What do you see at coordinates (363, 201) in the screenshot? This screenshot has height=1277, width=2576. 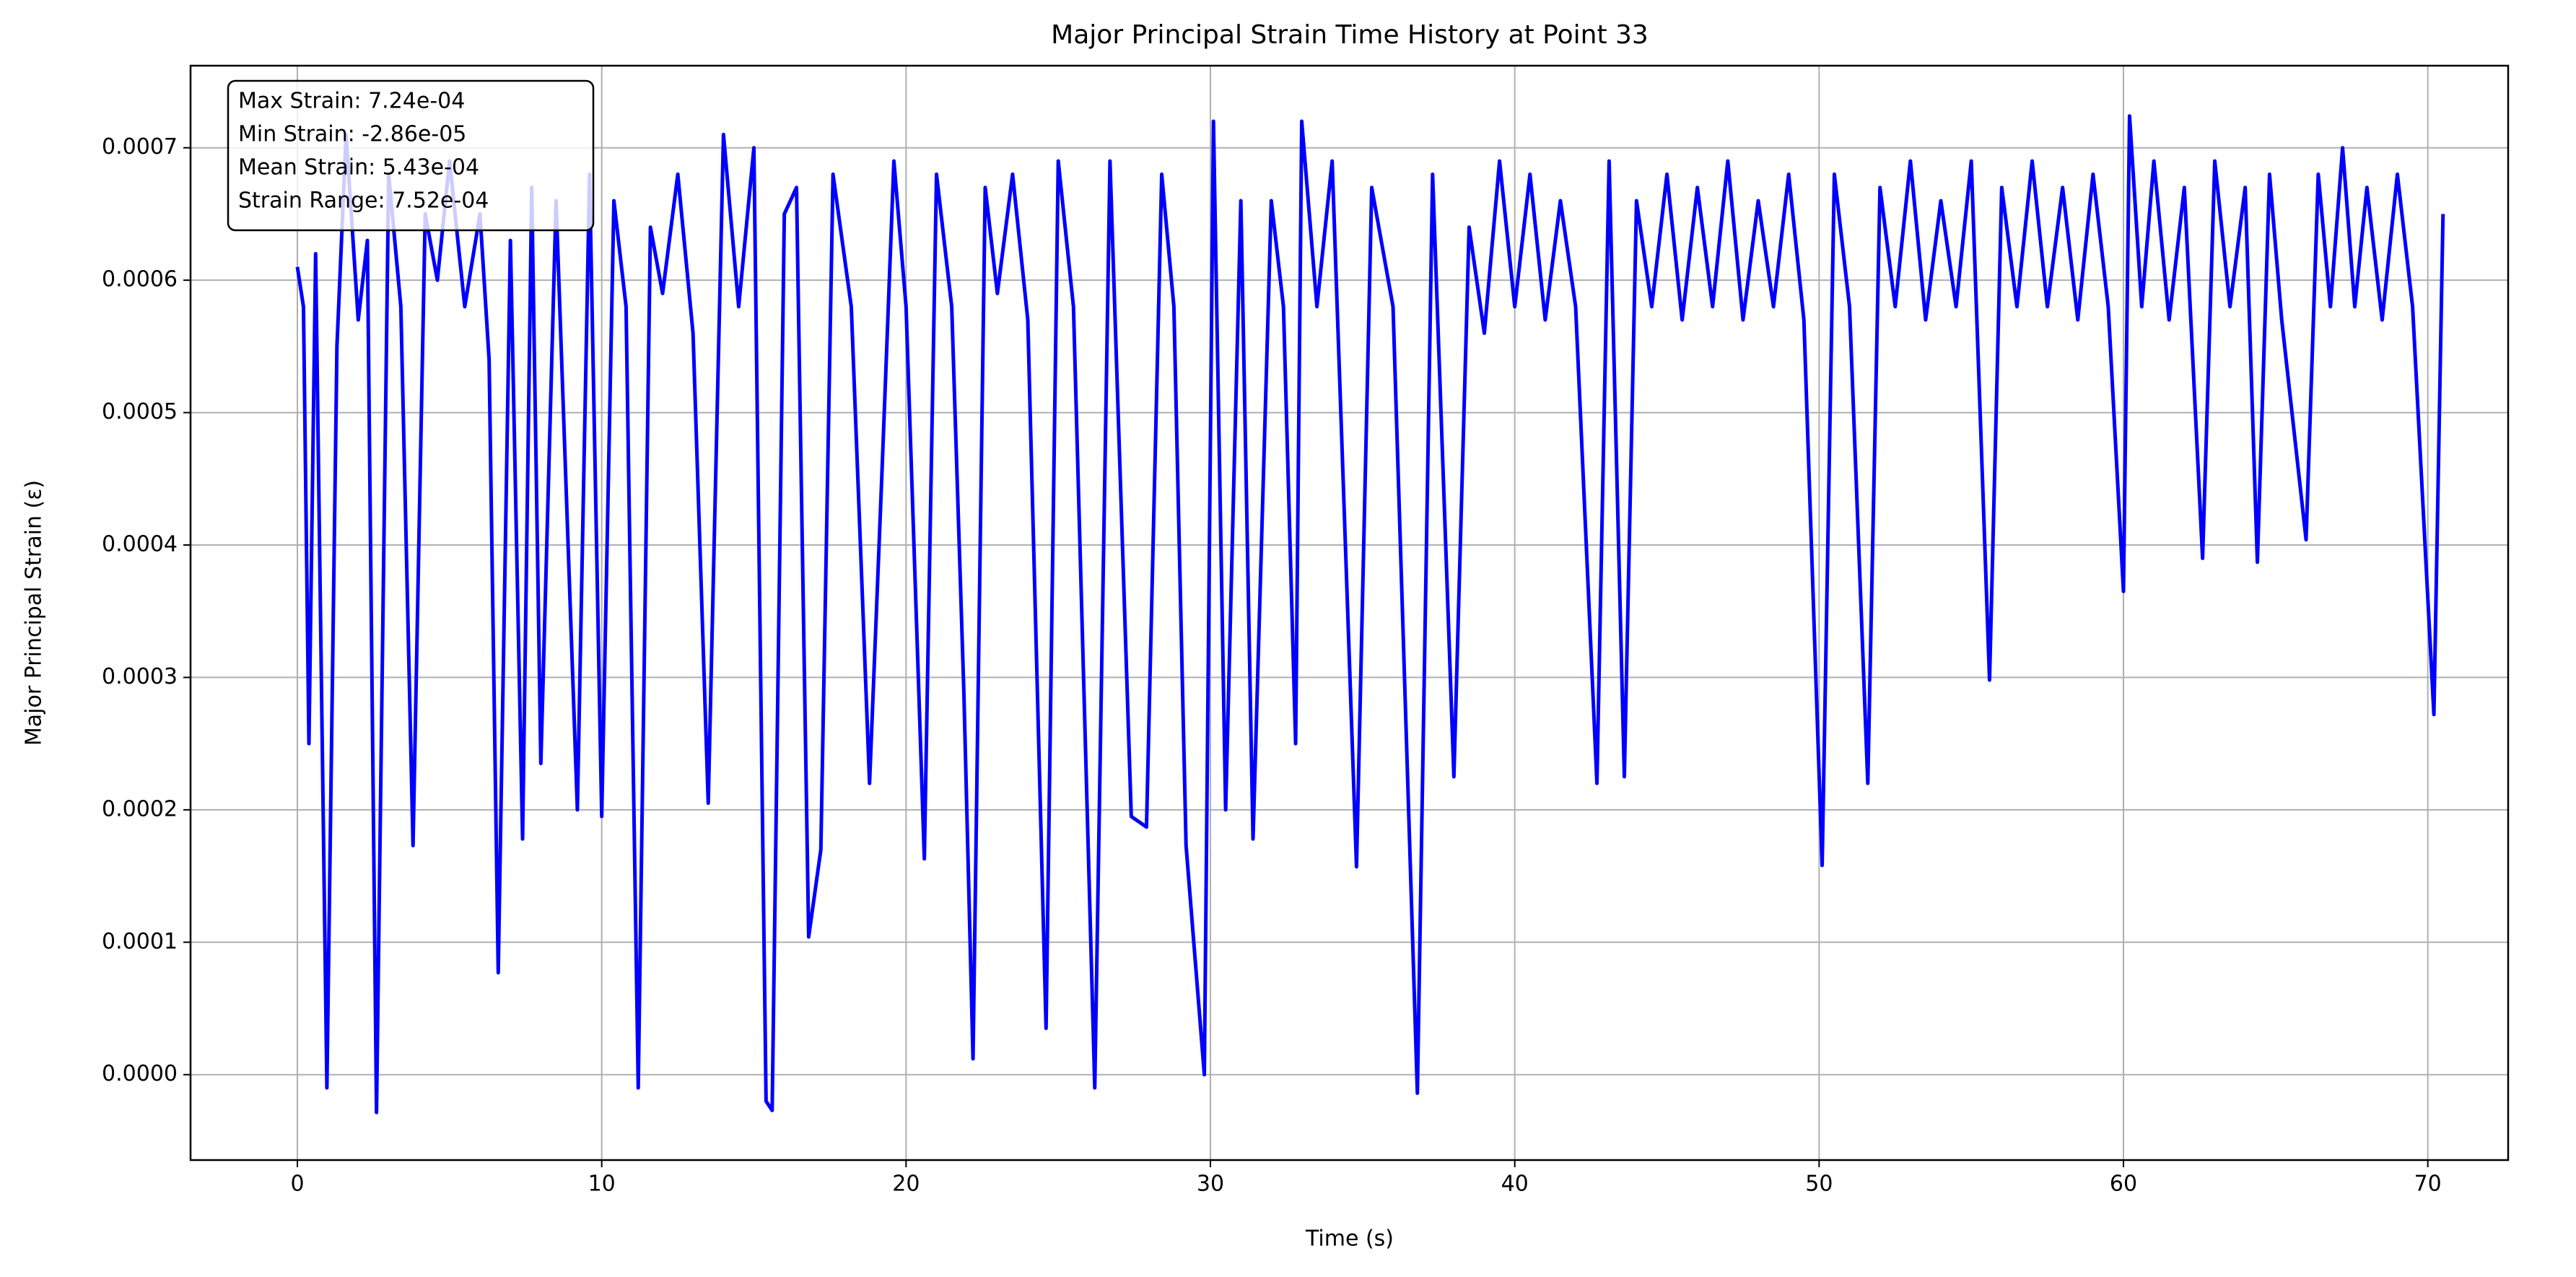 I see `stats-line: Strain Range: 7.52e-04` at bounding box center [363, 201].